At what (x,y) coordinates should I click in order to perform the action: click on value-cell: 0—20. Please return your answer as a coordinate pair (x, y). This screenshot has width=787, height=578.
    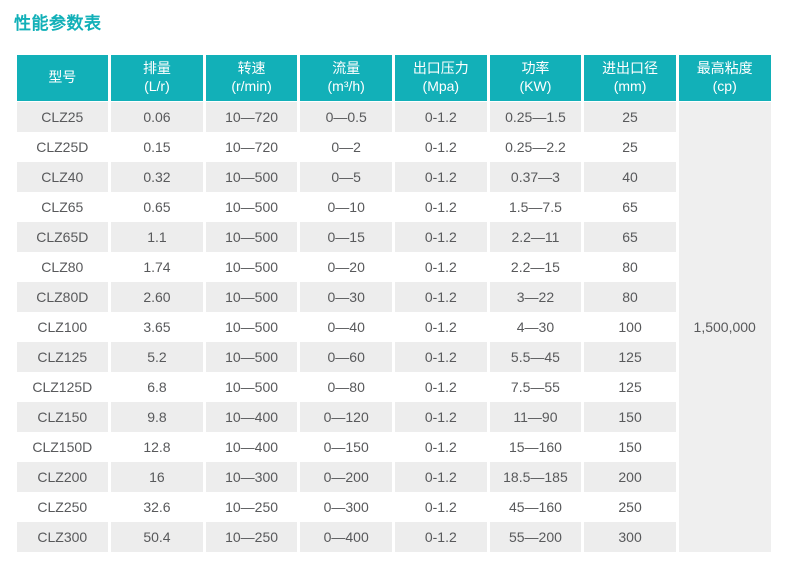
    Looking at the image, I should click on (346, 267).